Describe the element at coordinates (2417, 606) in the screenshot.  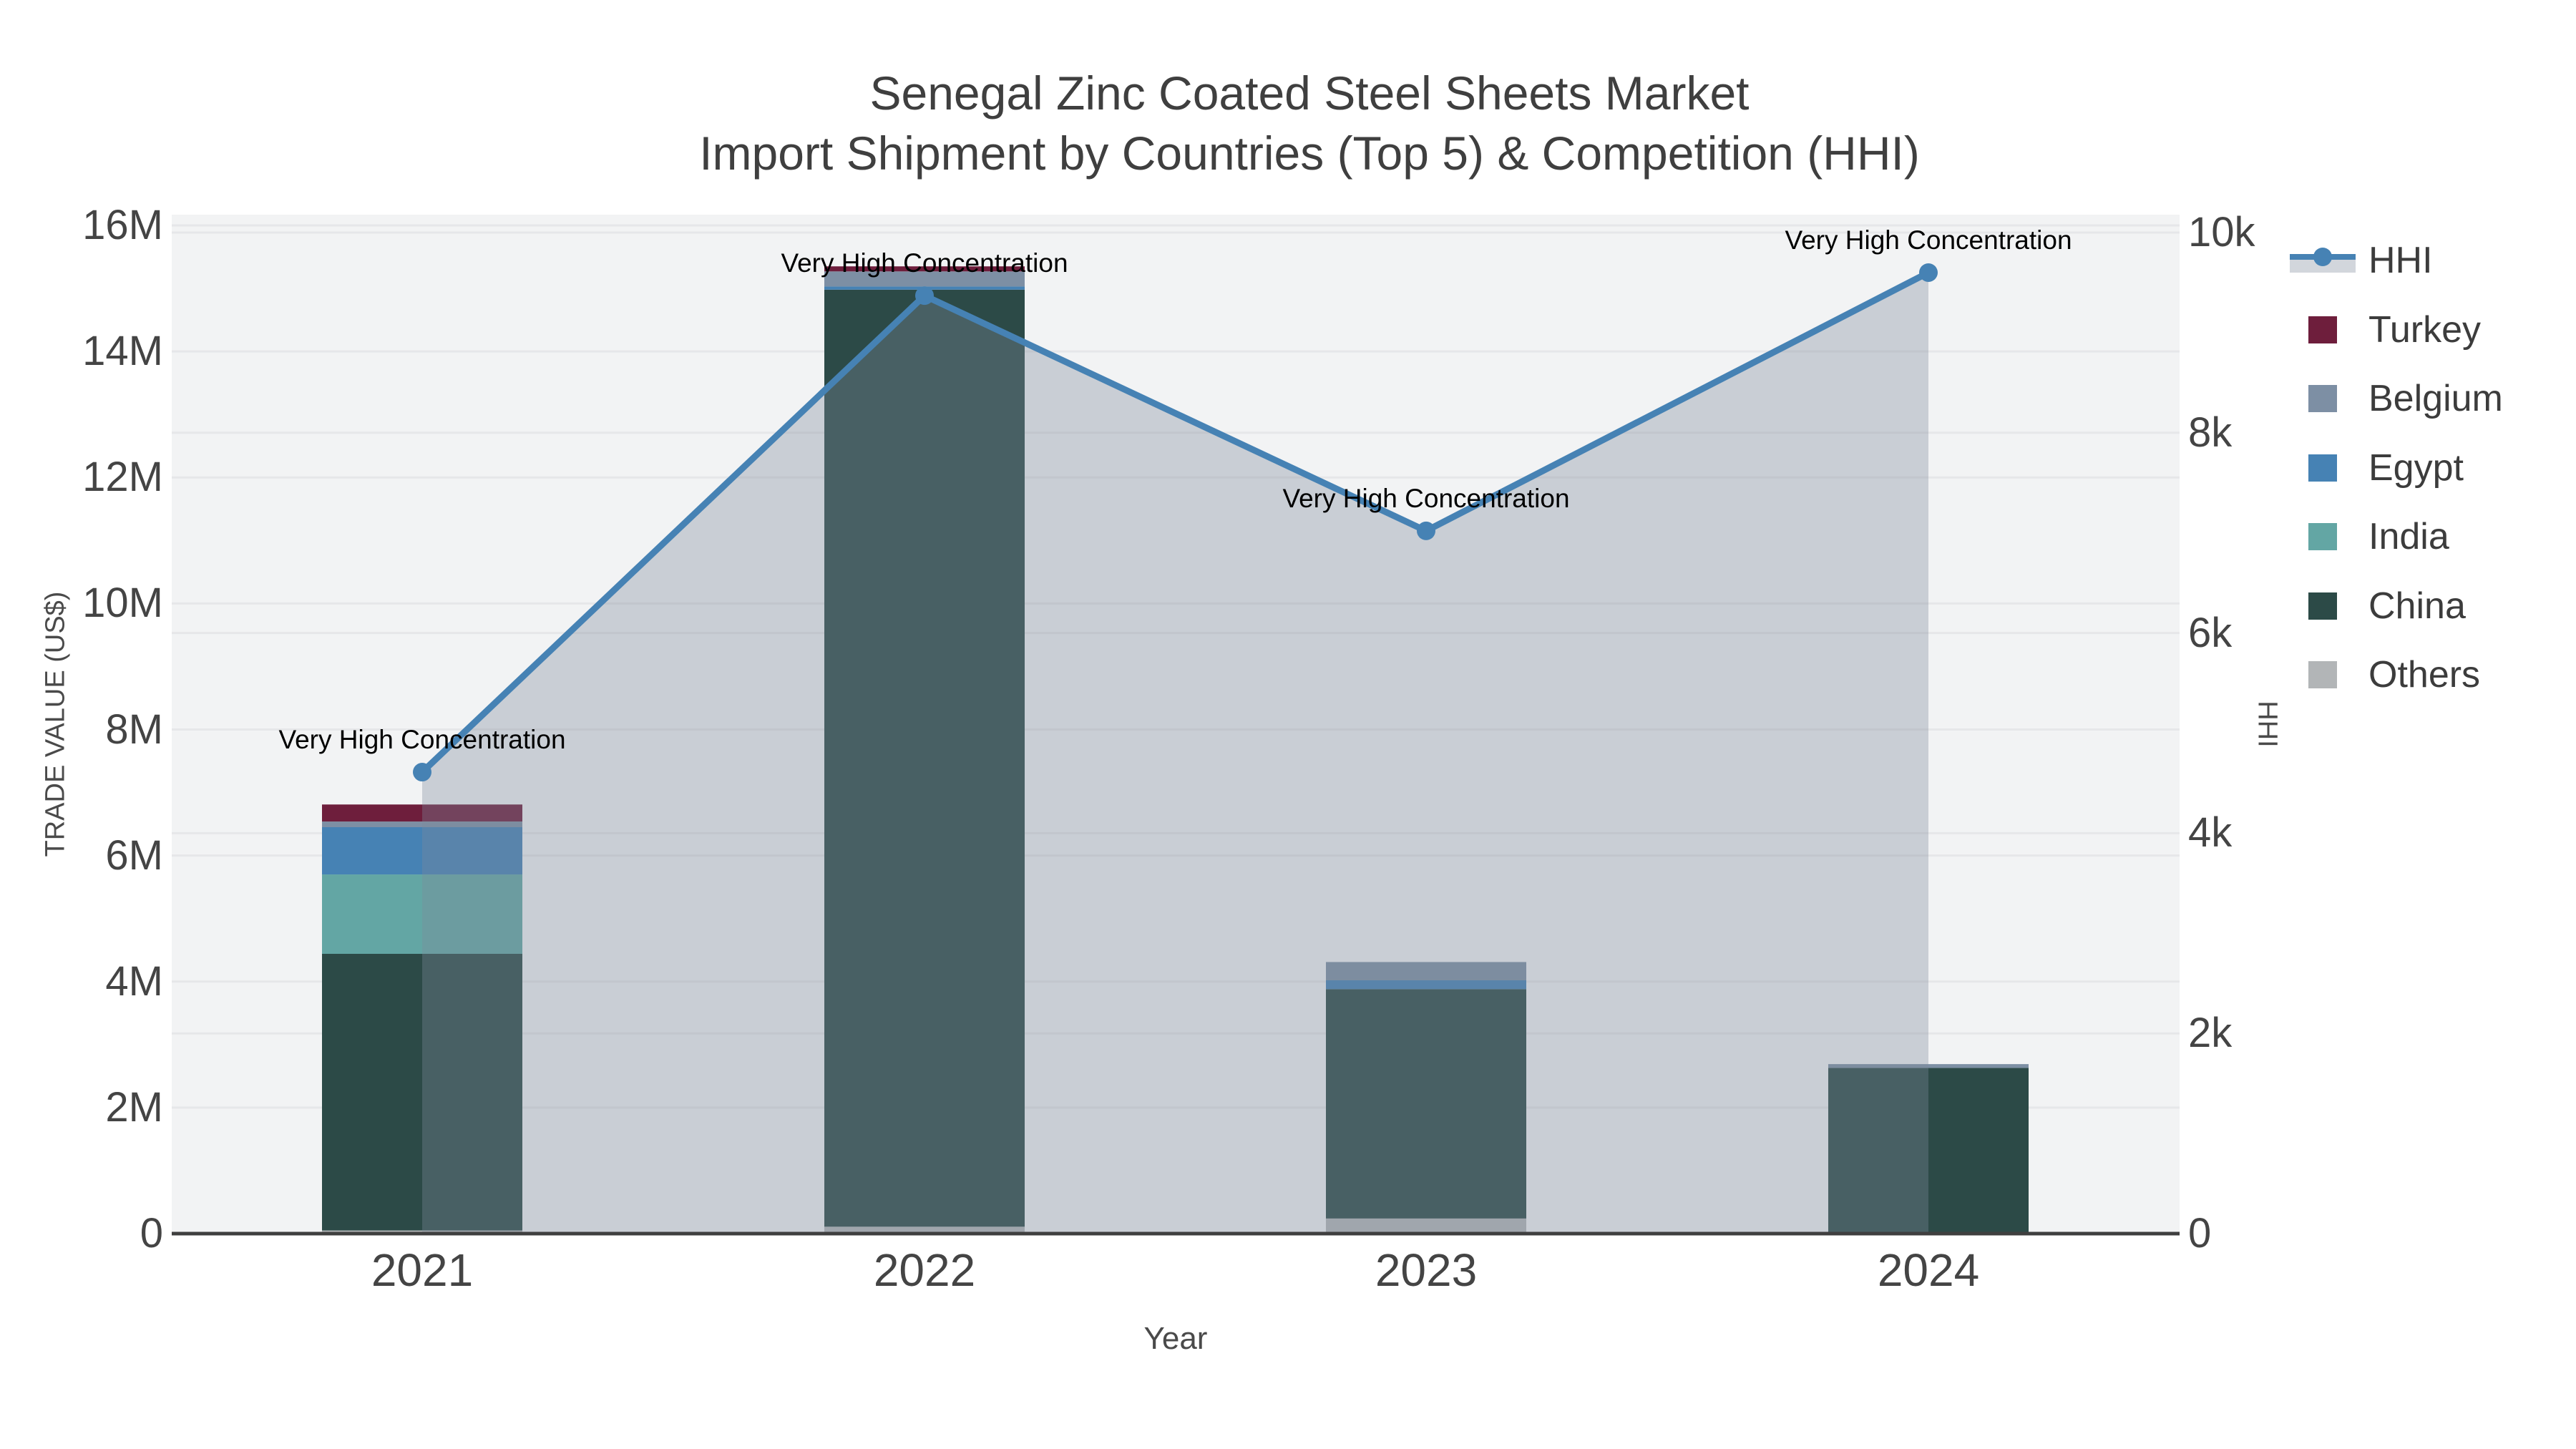
I see `legend-label-china: China` at that location.